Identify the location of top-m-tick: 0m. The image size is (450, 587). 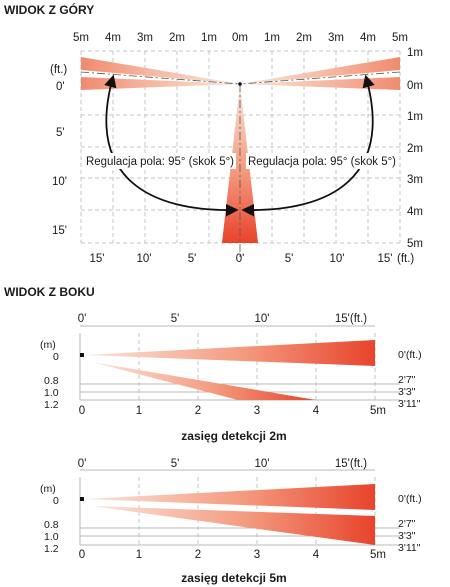
(240, 38).